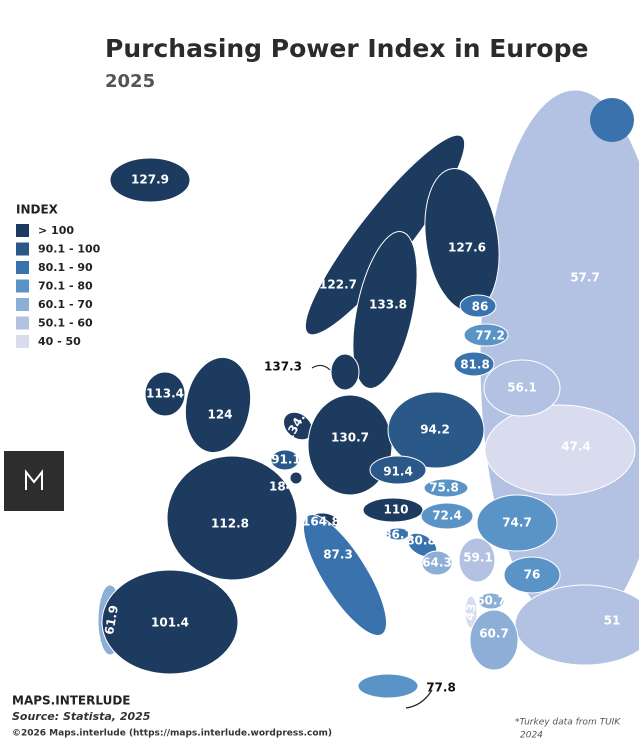 The image size is (639, 750). I want to click on region-label: 76, so click(532, 575).